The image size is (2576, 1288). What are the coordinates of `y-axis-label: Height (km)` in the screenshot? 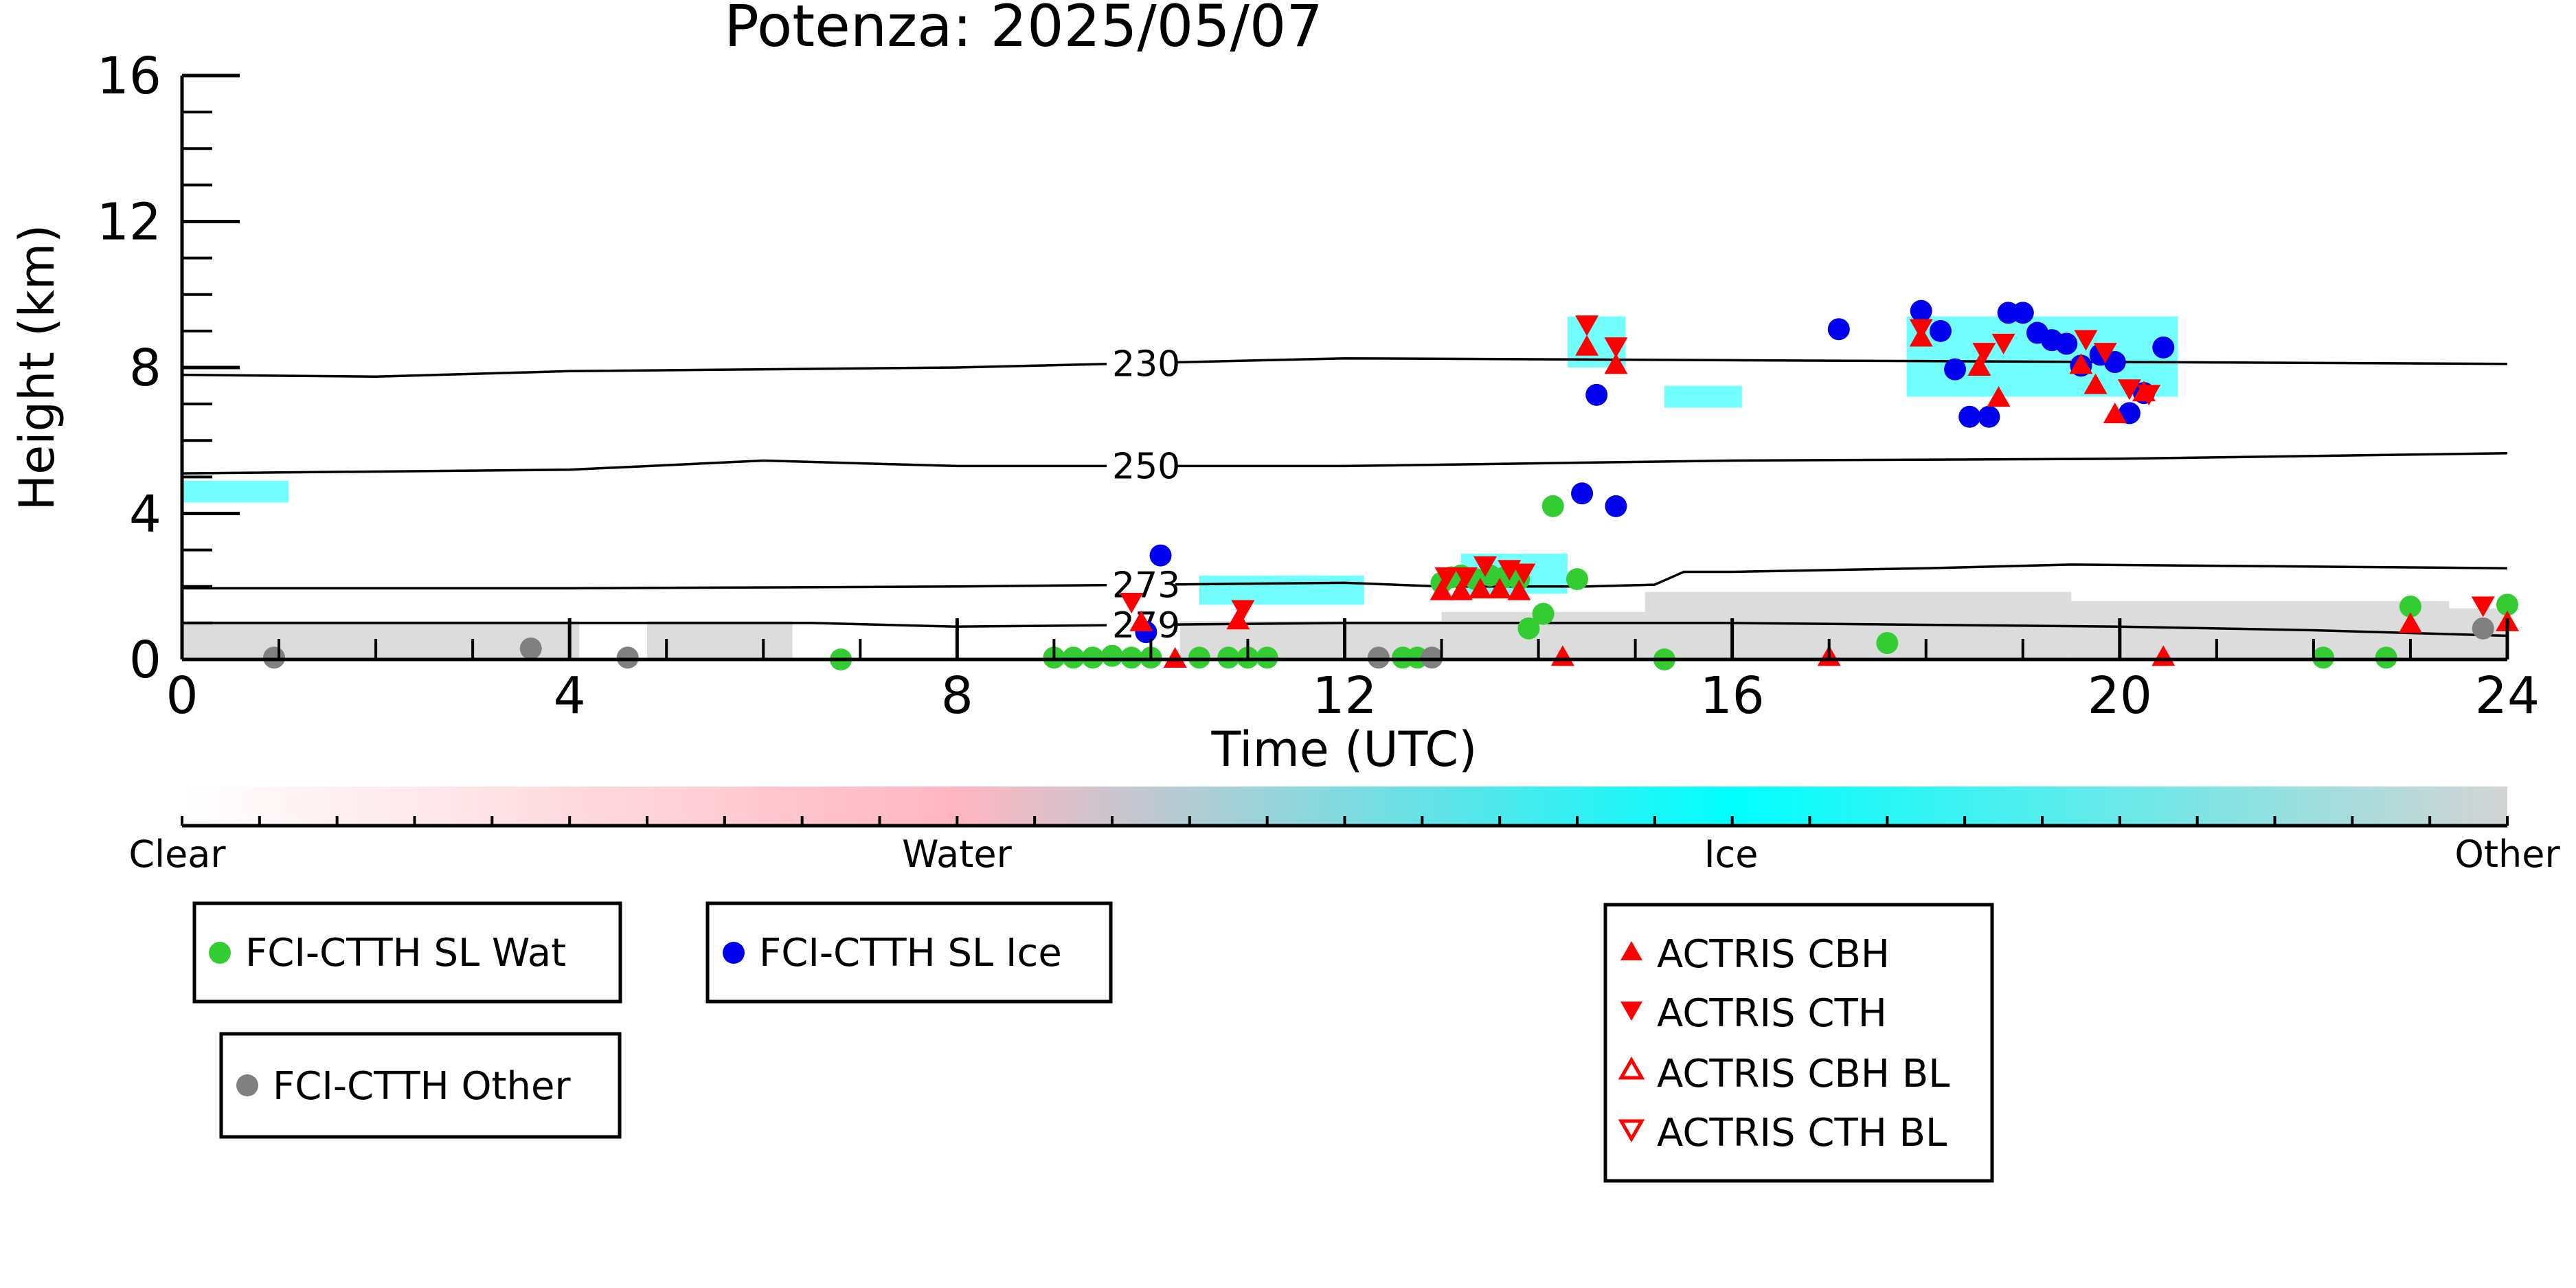 It's located at (37, 368).